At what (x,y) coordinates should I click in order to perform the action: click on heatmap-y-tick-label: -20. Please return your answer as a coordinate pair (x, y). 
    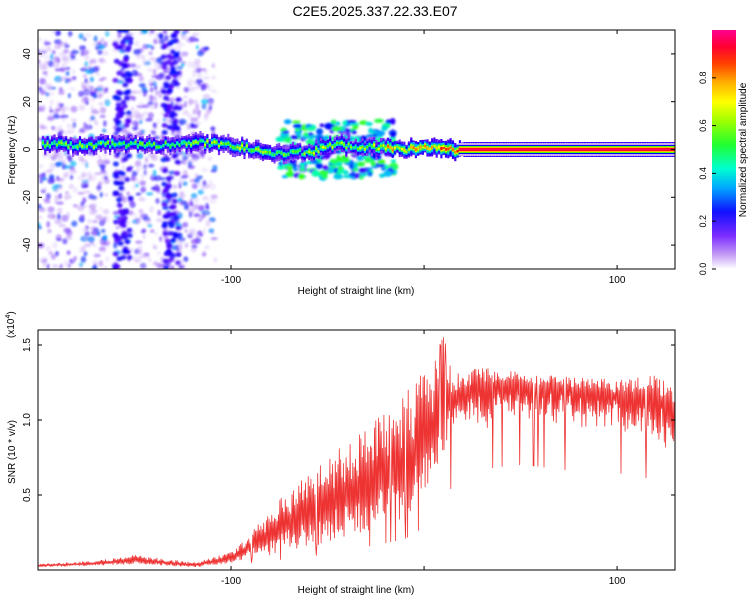
    Looking at the image, I should click on (27, 197).